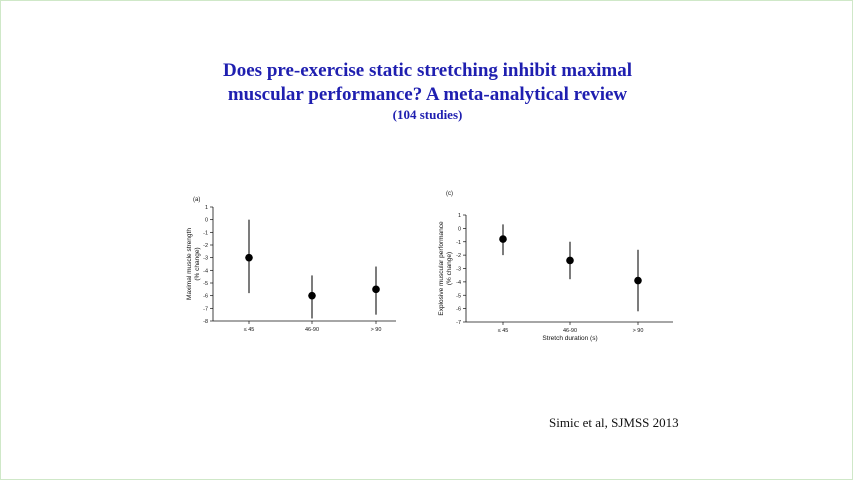 The height and width of the screenshot is (480, 853). What do you see at coordinates (449, 194) in the screenshot?
I see `panel-label: (c)` at bounding box center [449, 194].